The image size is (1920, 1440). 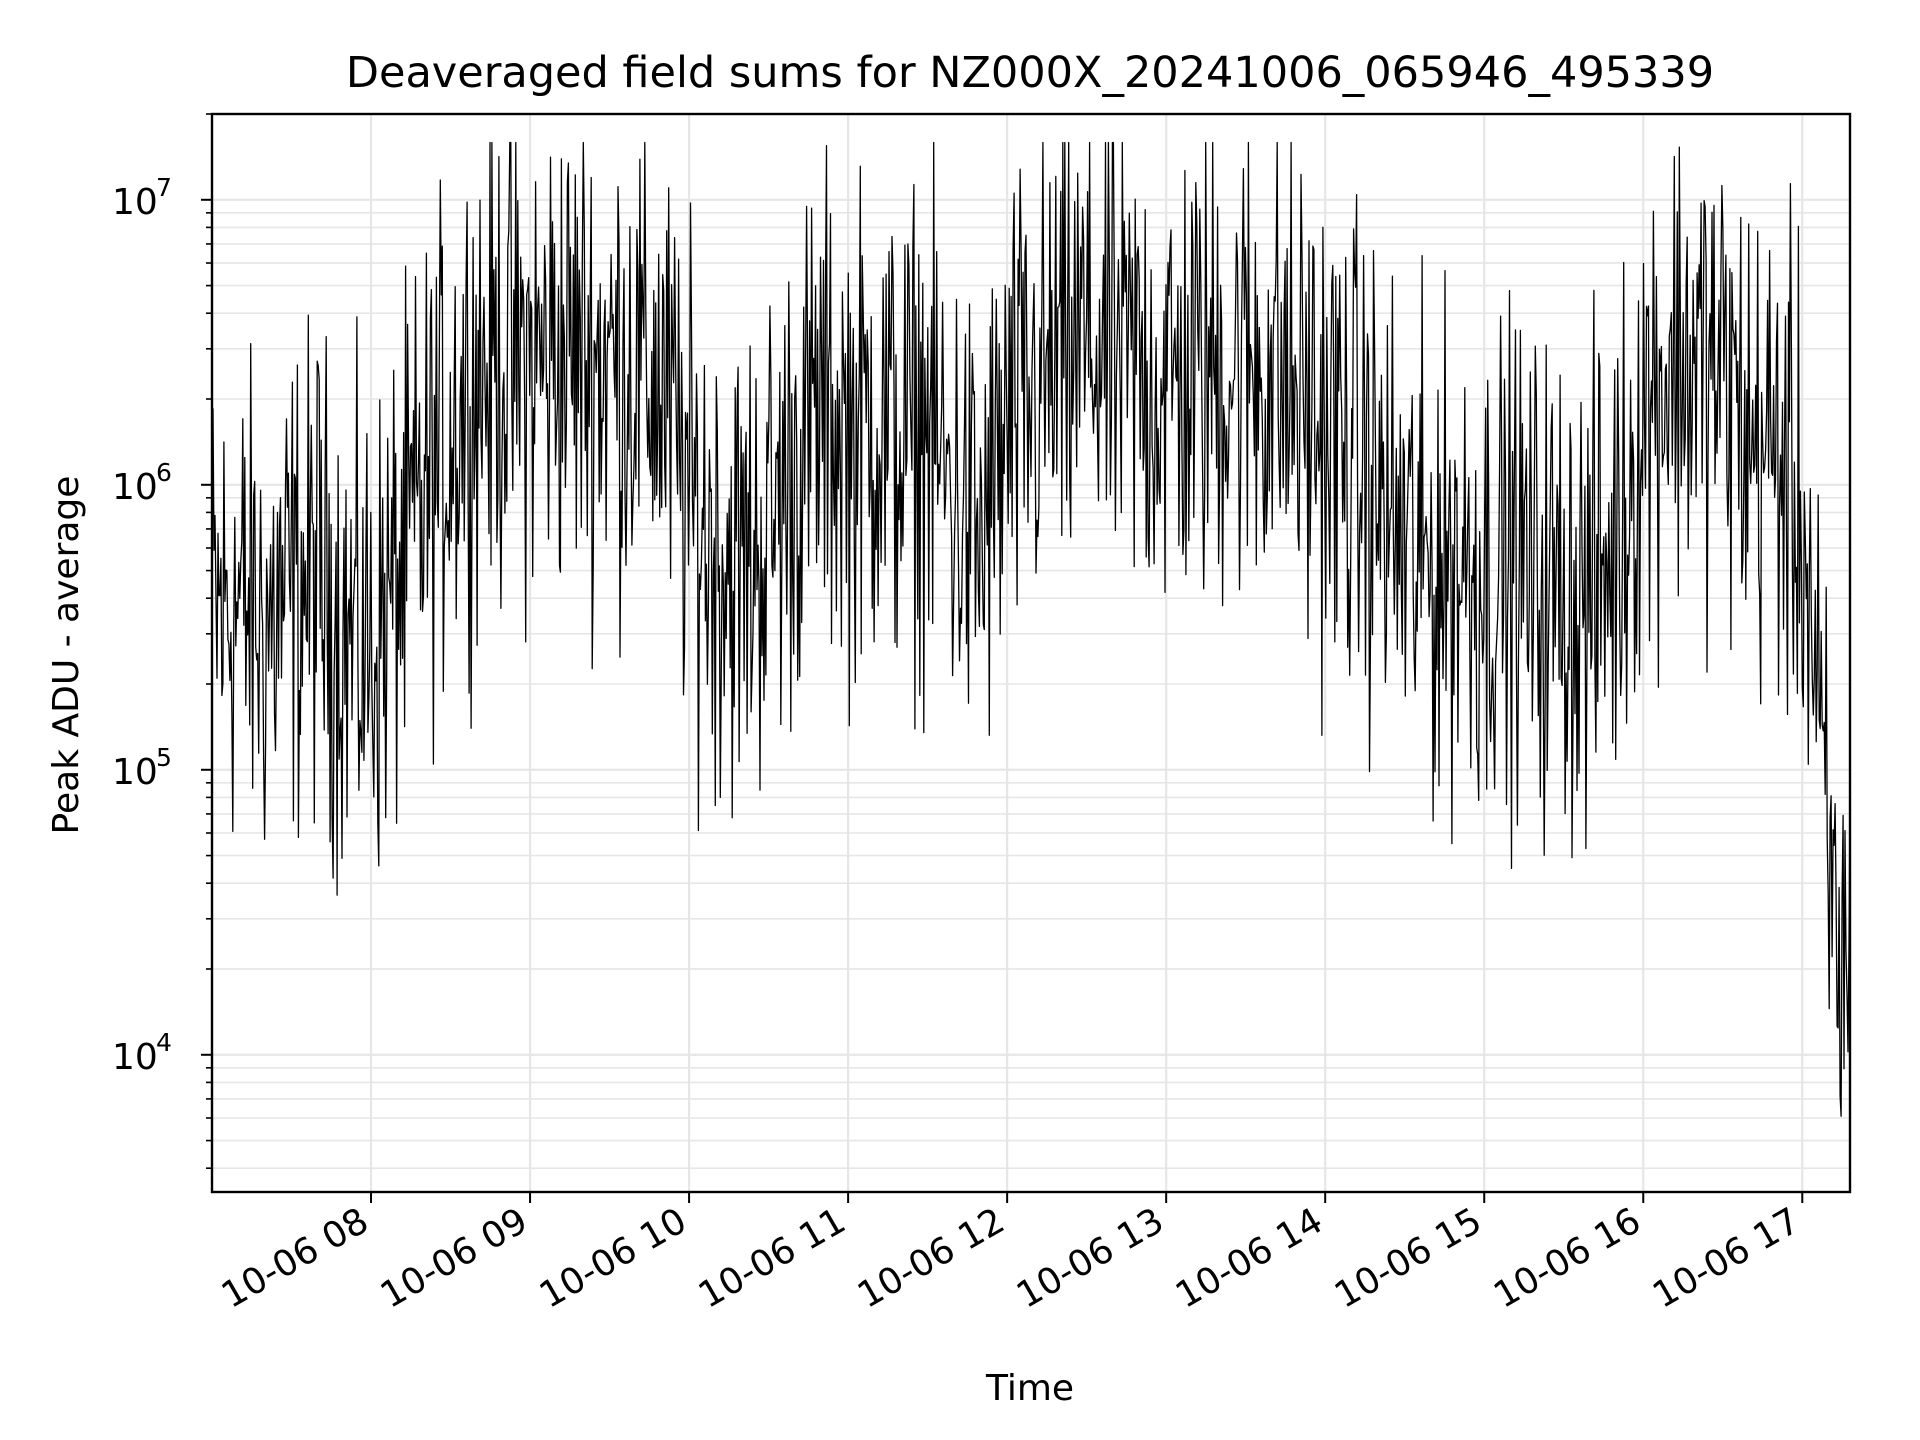 I want to click on y-axis-label: Peak ADU - average, so click(x=66, y=655).